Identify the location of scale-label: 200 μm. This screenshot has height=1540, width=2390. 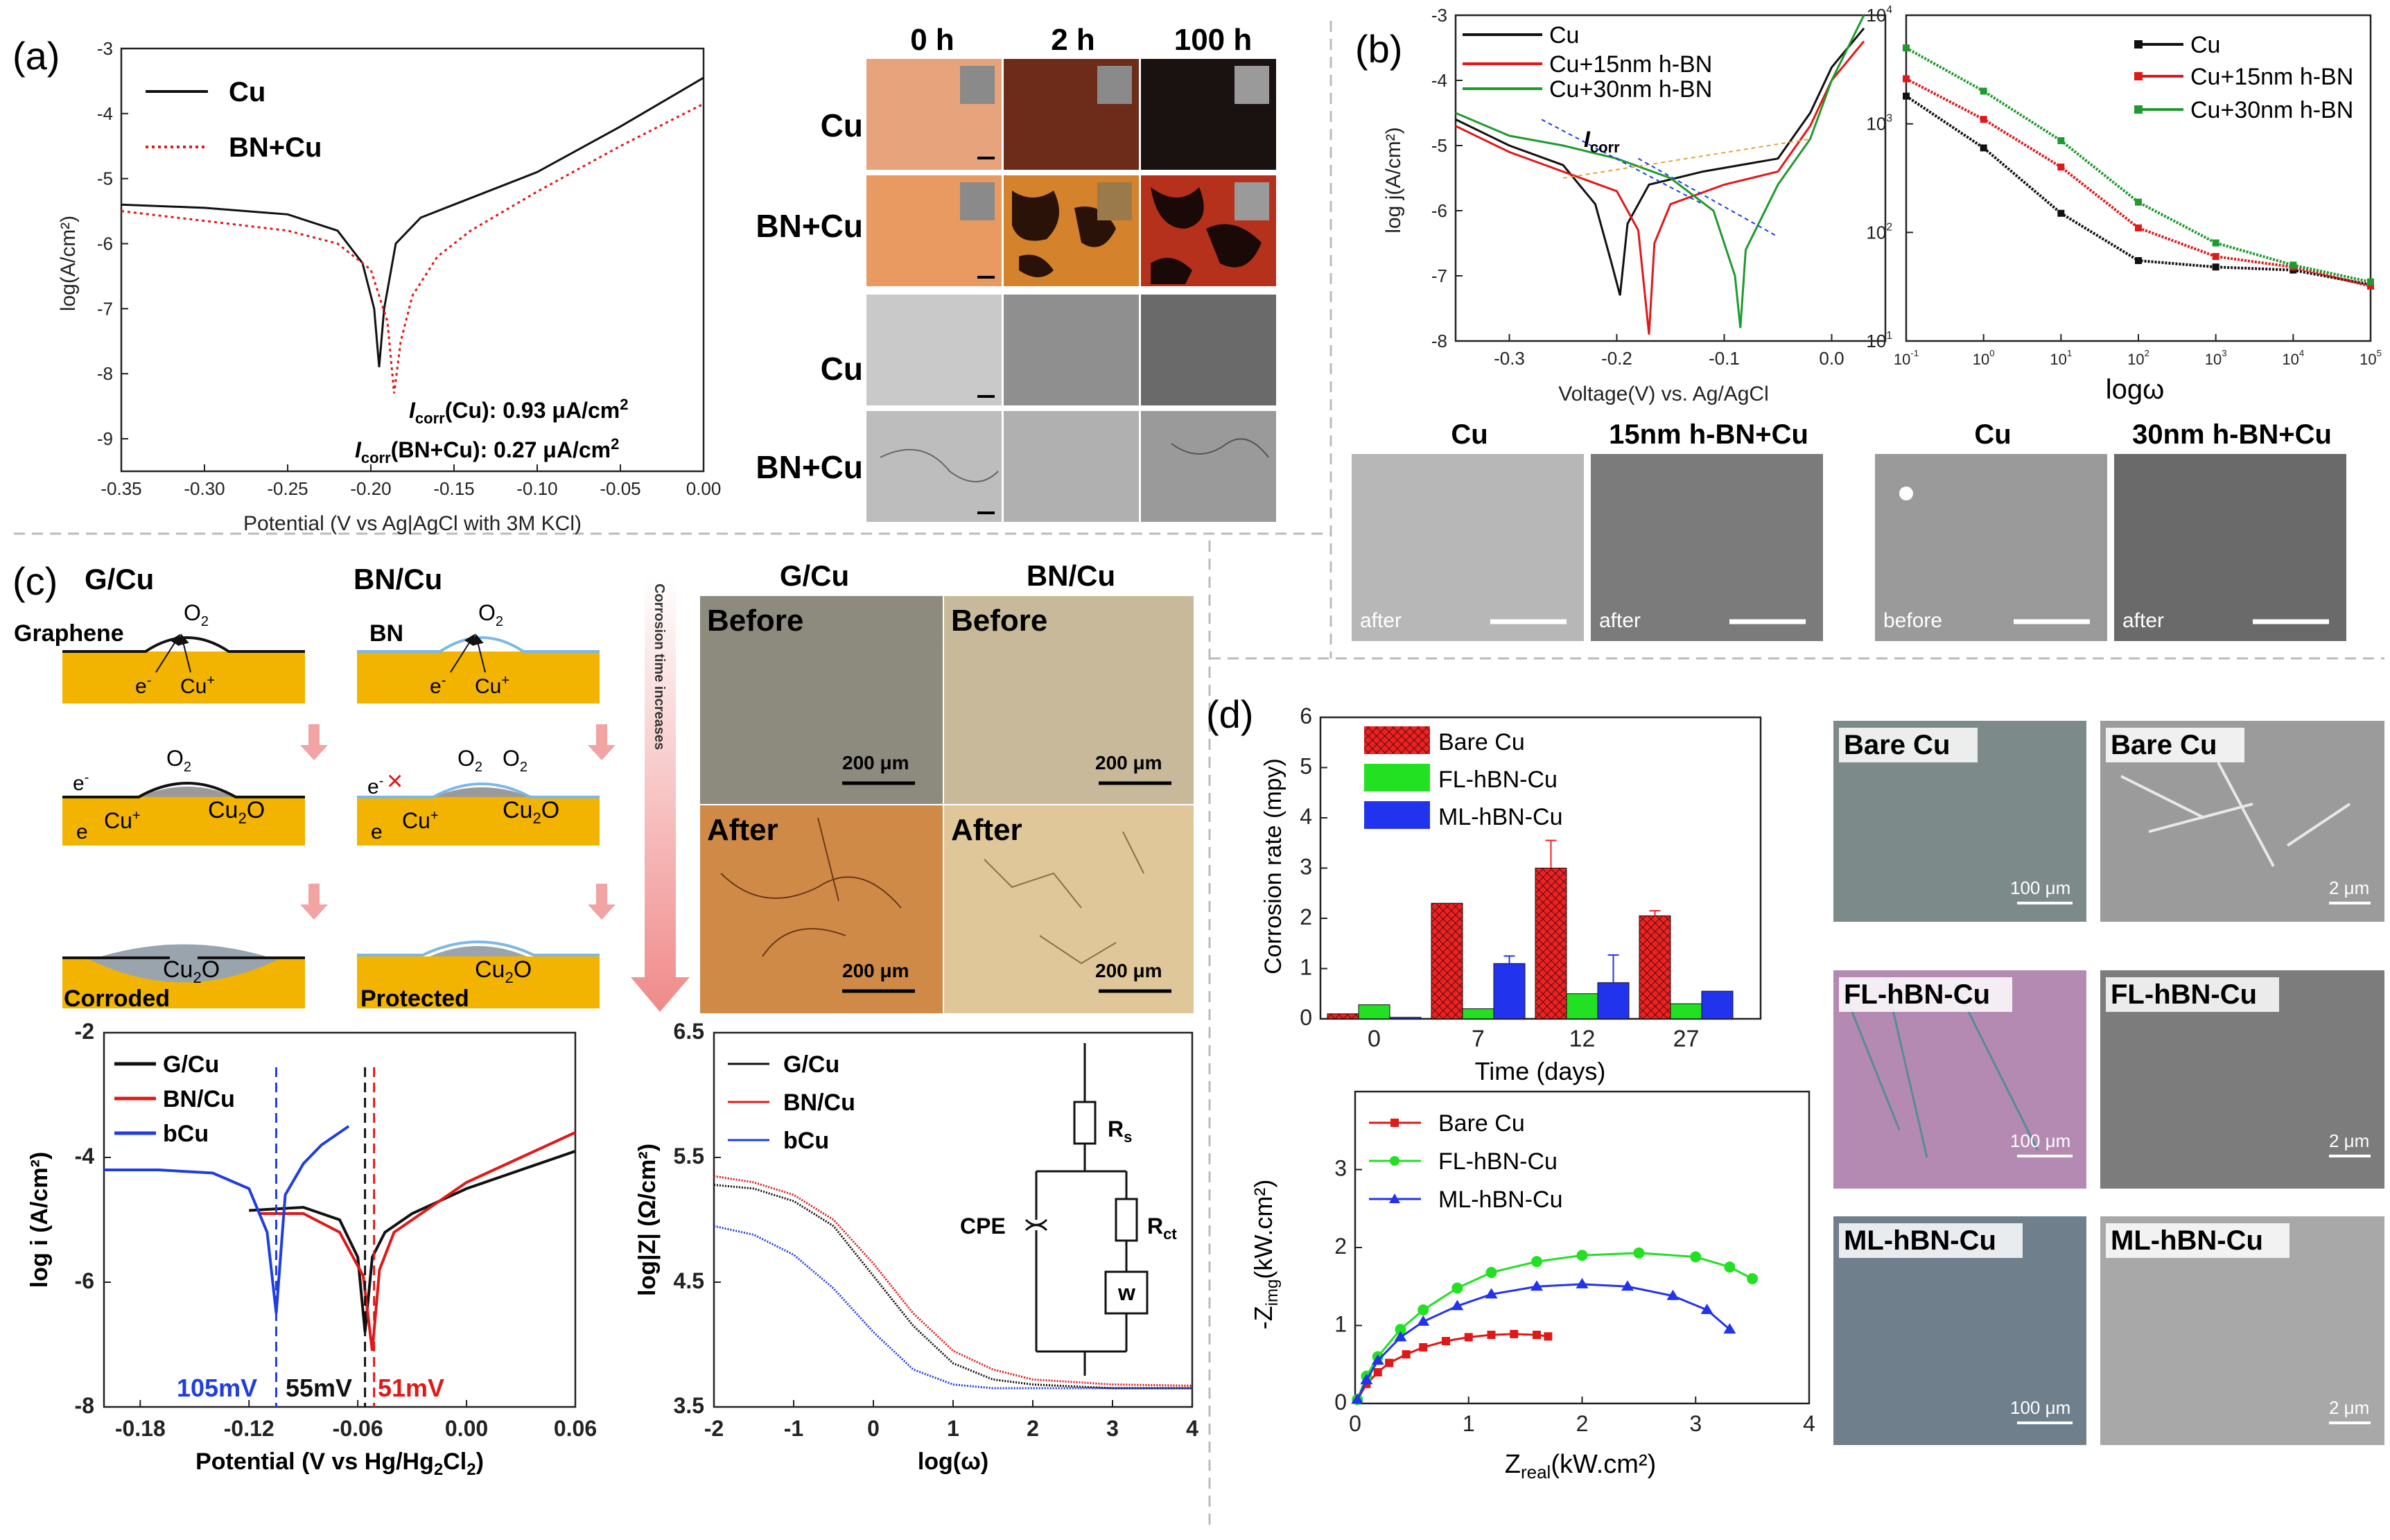
(1128, 970).